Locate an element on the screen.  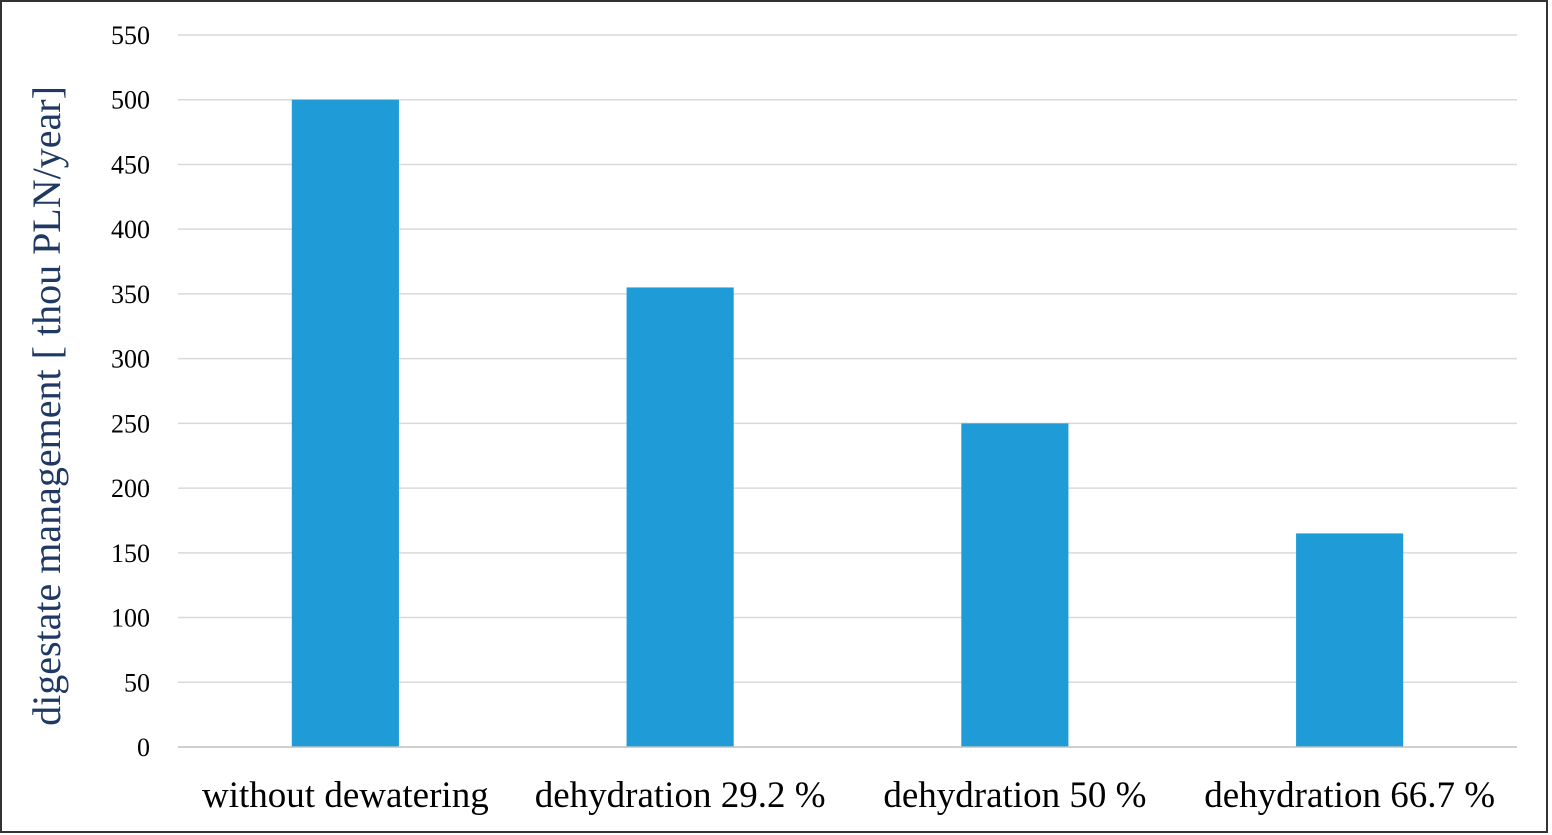
y-tick-label: 200 is located at coordinates (130, 488).